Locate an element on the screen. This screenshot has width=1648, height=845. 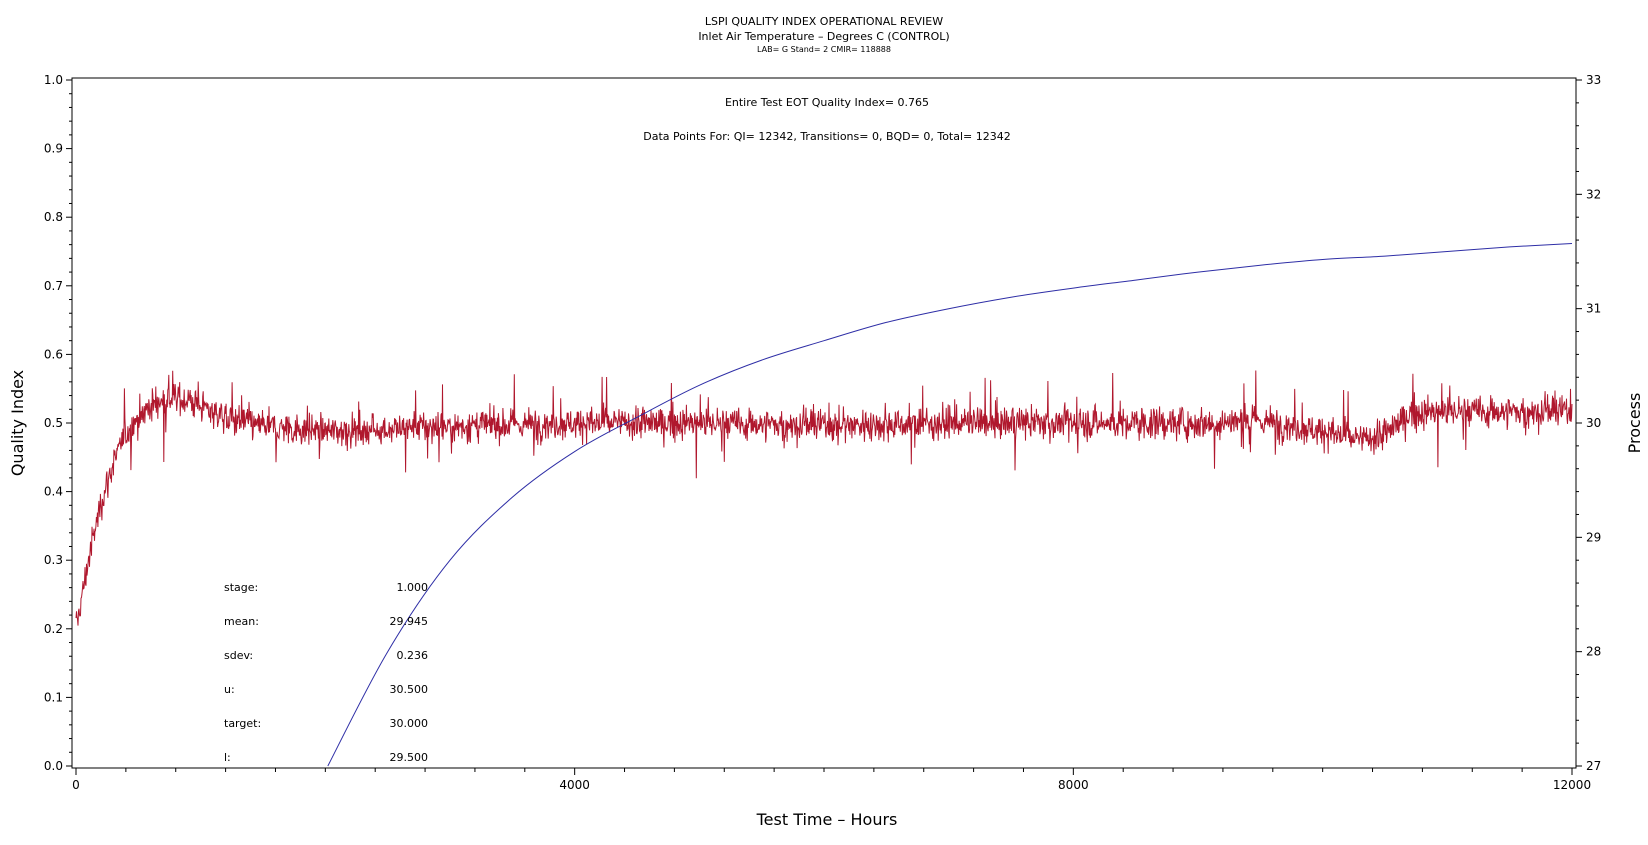
y2-tick-label: 30 is located at coordinates (1593, 423).